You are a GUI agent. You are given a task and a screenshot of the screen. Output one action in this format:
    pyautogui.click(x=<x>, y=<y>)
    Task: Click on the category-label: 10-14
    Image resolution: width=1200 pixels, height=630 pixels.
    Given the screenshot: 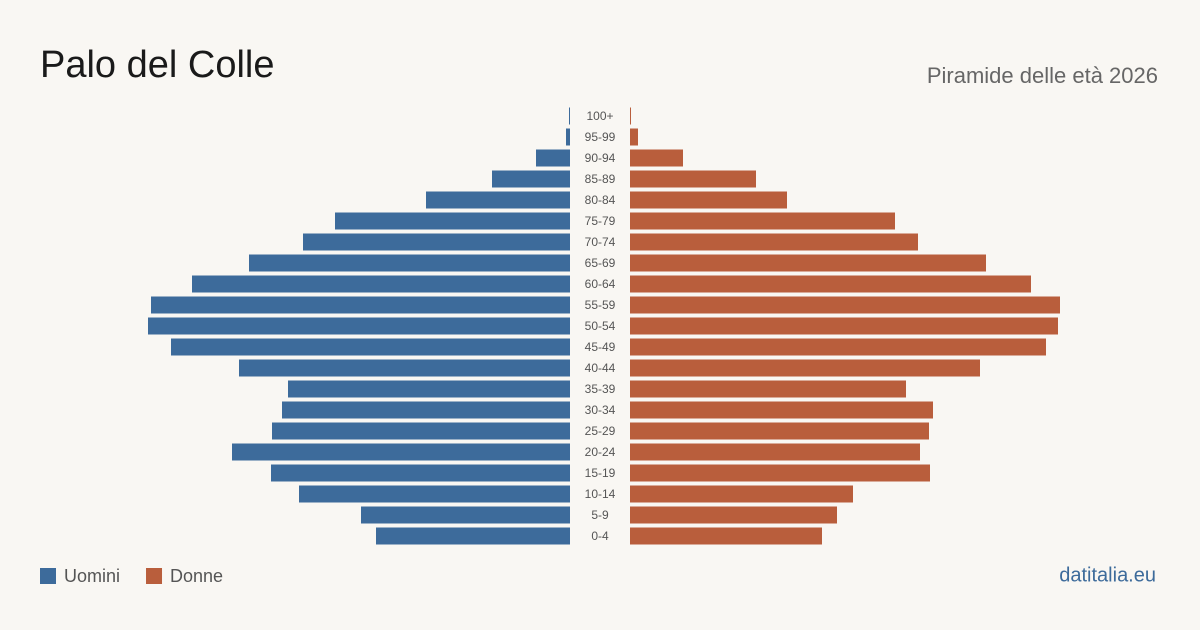 What is the action you would take?
    pyautogui.click(x=600, y=494)
    